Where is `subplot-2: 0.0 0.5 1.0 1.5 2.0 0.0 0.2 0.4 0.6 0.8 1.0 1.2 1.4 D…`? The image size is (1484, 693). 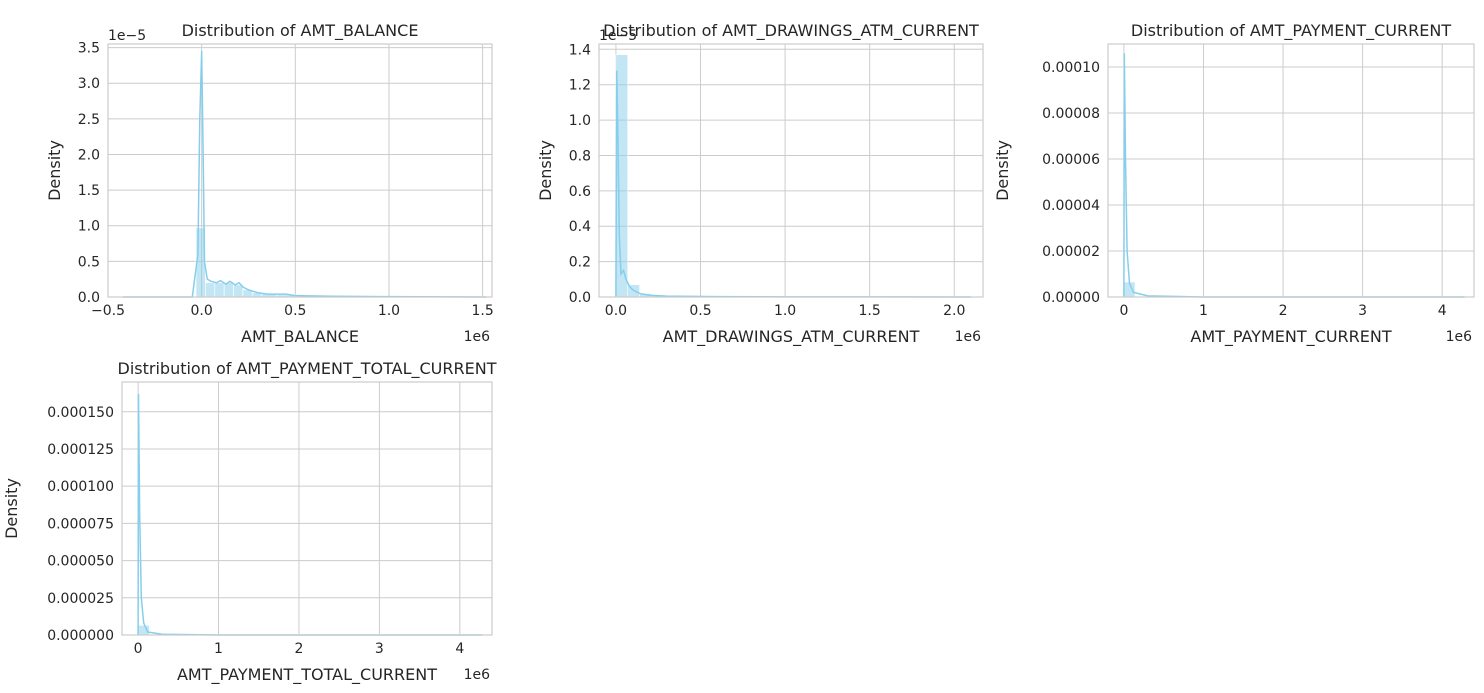 subplot-2: 0.0 0.5 1.0 1.5 2.0 0.0 0.2 0.4 0.6 0.8 1.0 1.2 1.4 D… is located at coordinates (760, 184).